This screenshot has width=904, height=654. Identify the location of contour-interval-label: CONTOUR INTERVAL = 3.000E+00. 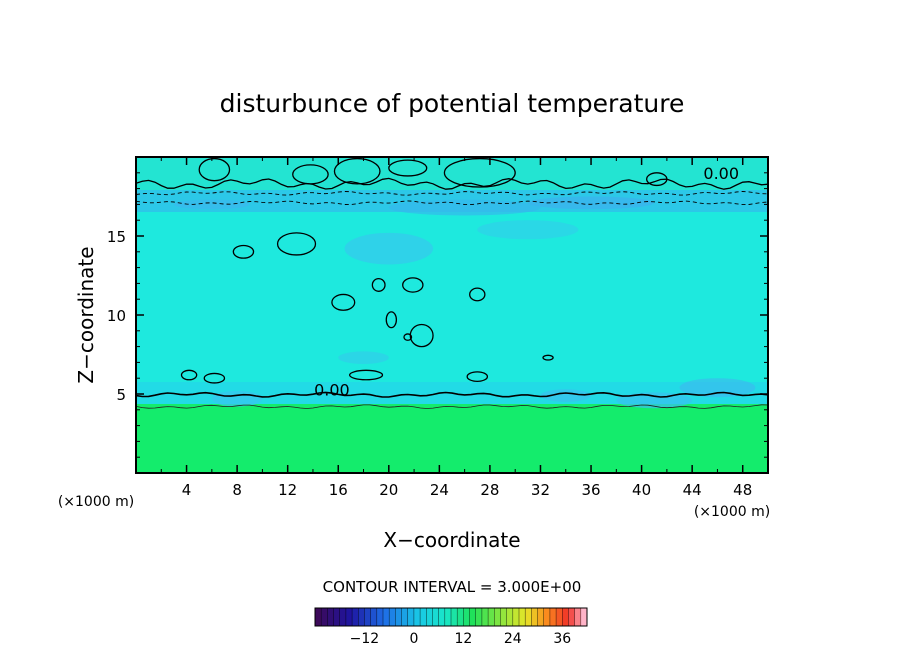
(452, 587).